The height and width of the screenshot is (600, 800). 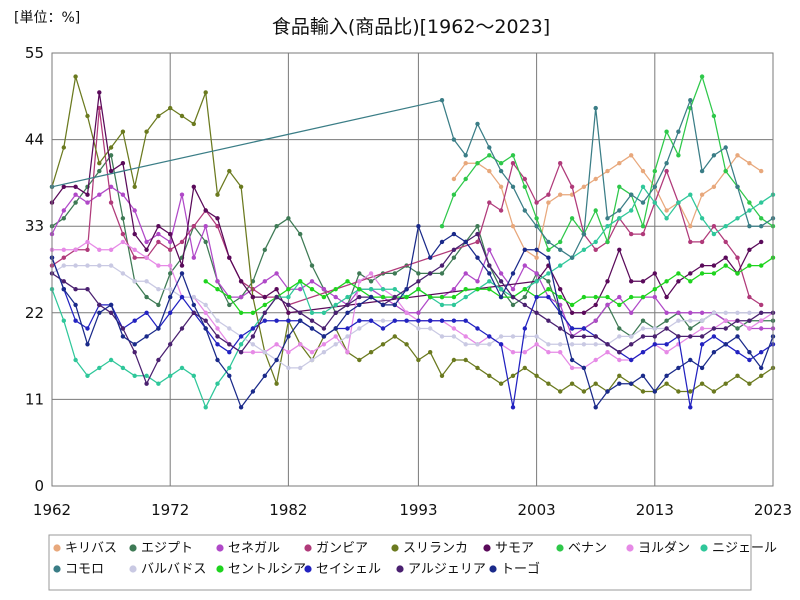 I want to click on x-tick-label: 1972, so click(x=170, y=510).